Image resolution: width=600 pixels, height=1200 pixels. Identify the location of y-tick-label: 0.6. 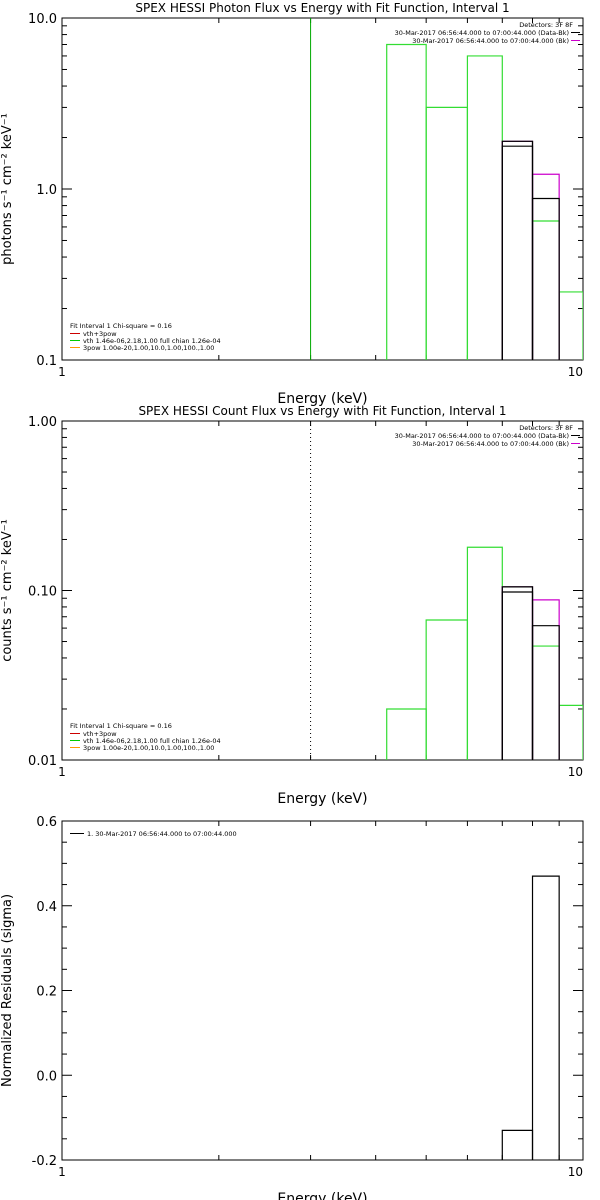
(46, 822).